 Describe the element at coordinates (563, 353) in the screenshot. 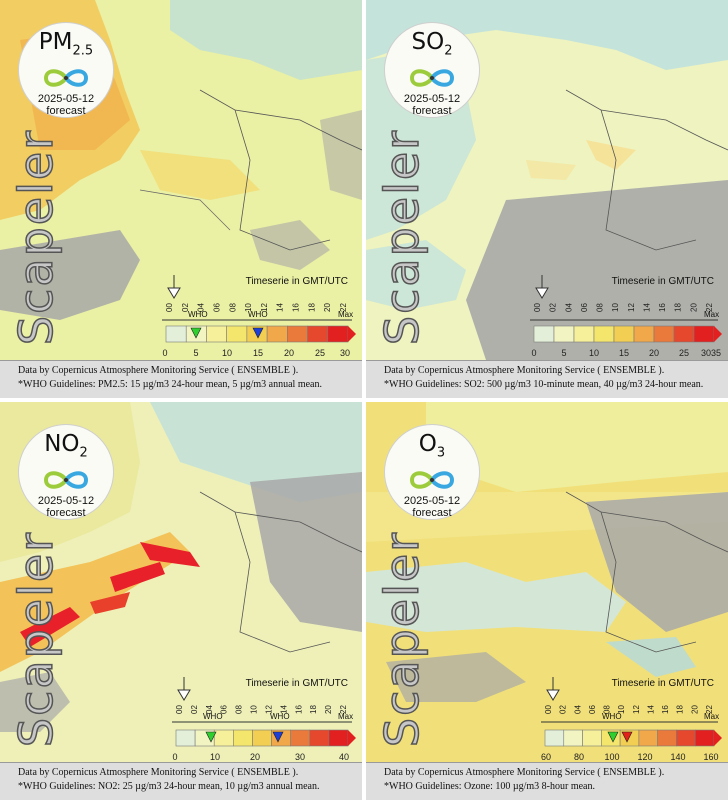

I see `scale-label: 5` at that location.